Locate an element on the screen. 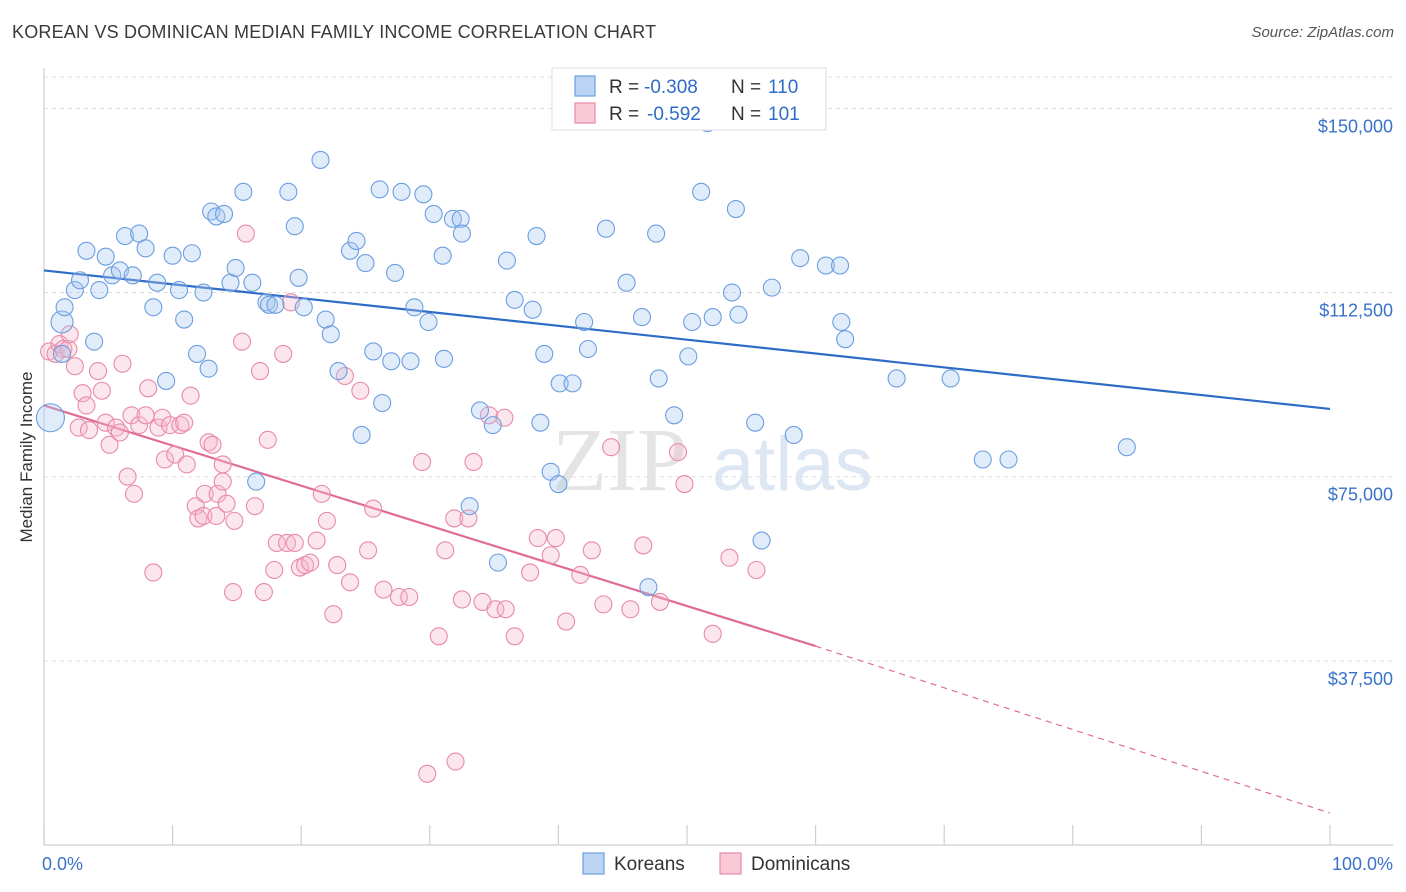 This screenshot has width=1406, height=892. legend-box is located at coordinates (689, 99).